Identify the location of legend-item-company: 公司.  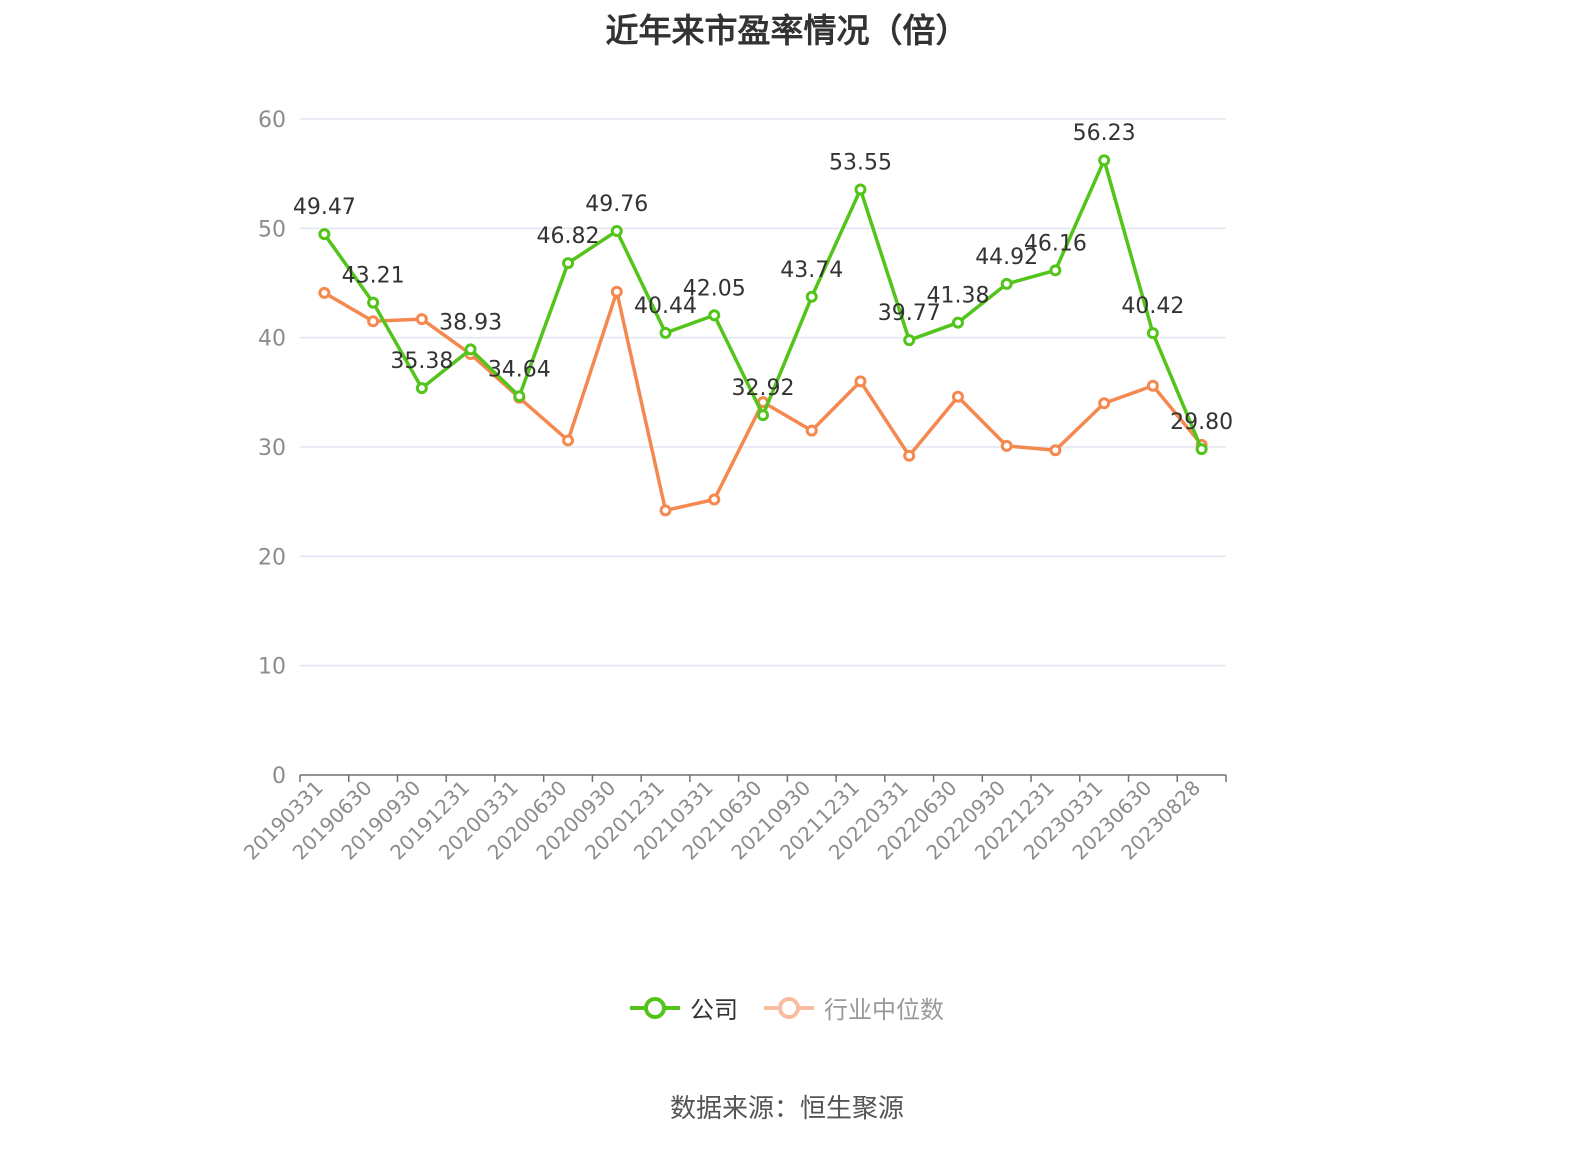
(684, 1007).